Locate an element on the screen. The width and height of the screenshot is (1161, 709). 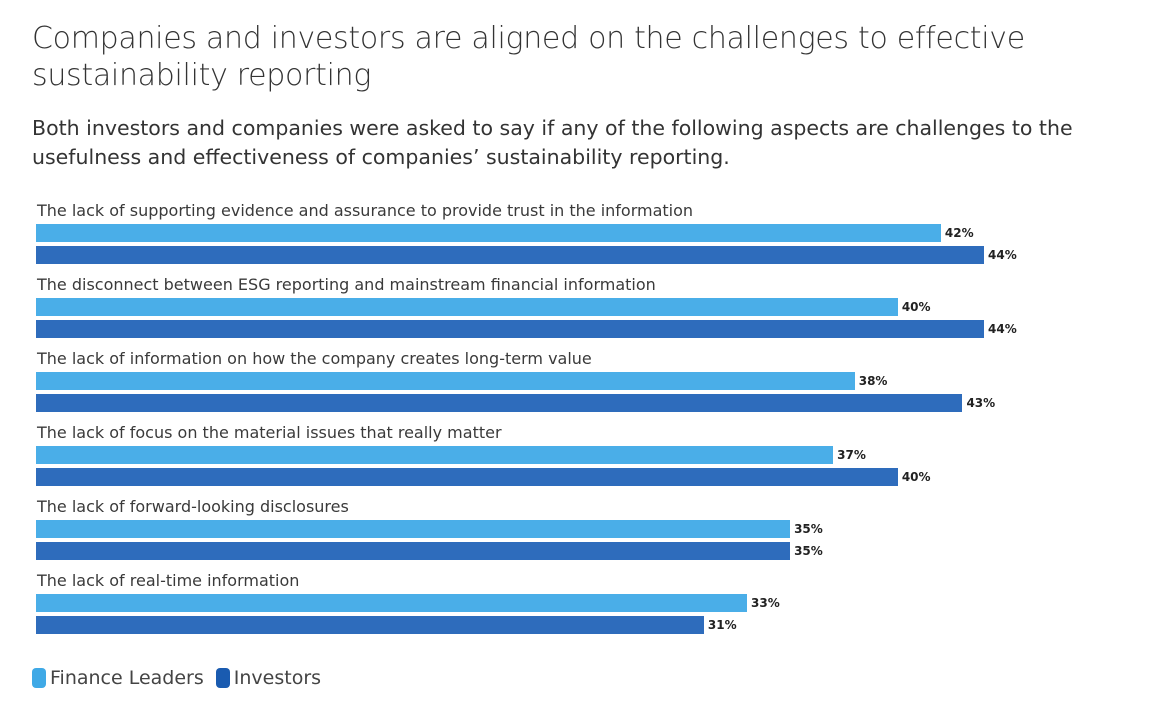
data-label: 43% is located at coordinates (981, 403).